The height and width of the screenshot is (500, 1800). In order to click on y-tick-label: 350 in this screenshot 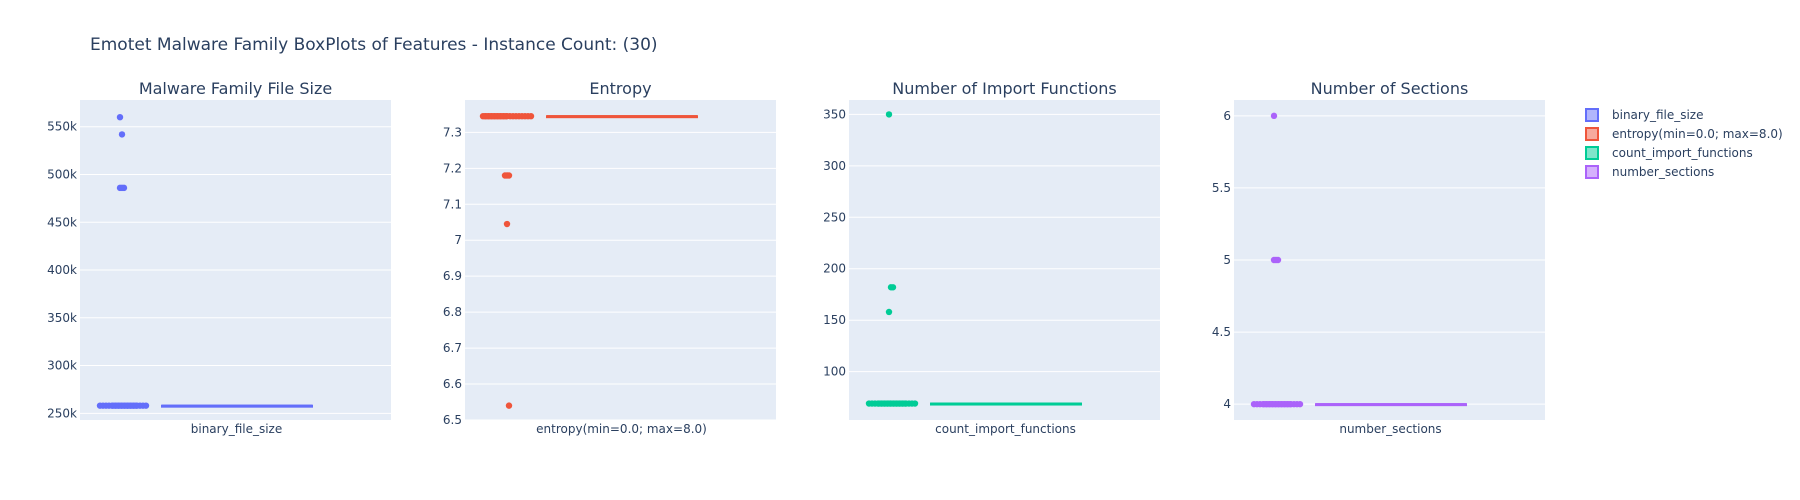, I will do `click(834, 114)`.